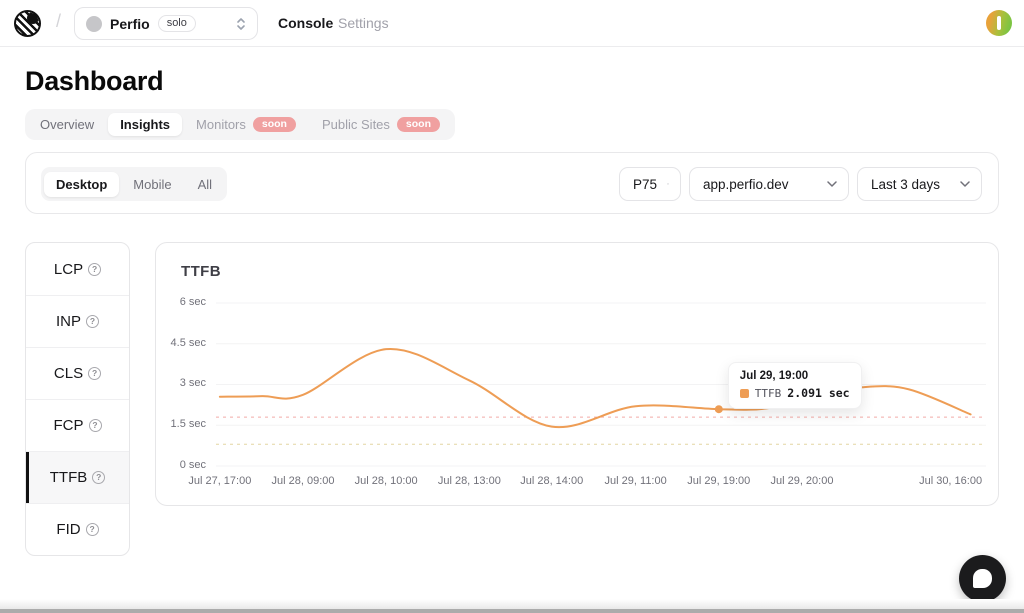 The image size is (1024, 613). What do you see at coordinates (386, 481) in the screenshot?
I see `x-axis-label: Jul 28, 10:00` at bounding box center [386, 481].